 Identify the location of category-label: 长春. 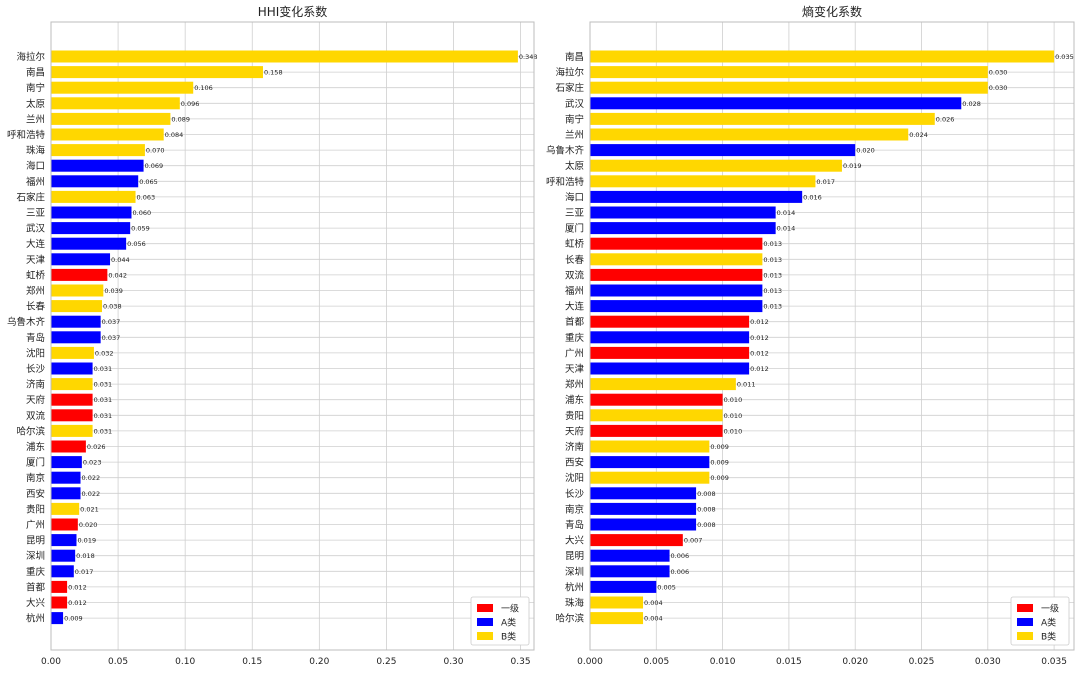
(575, 260).